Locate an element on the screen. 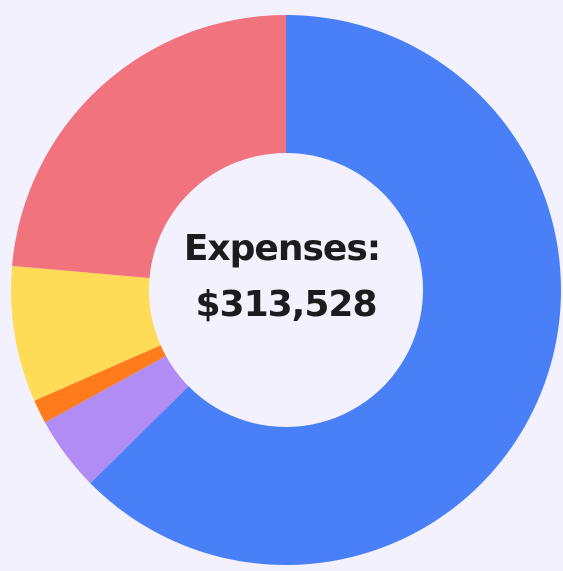 The height and width of the screenshot is (571, 563). center-value: $313,528 is located at coordinates (285, 304).